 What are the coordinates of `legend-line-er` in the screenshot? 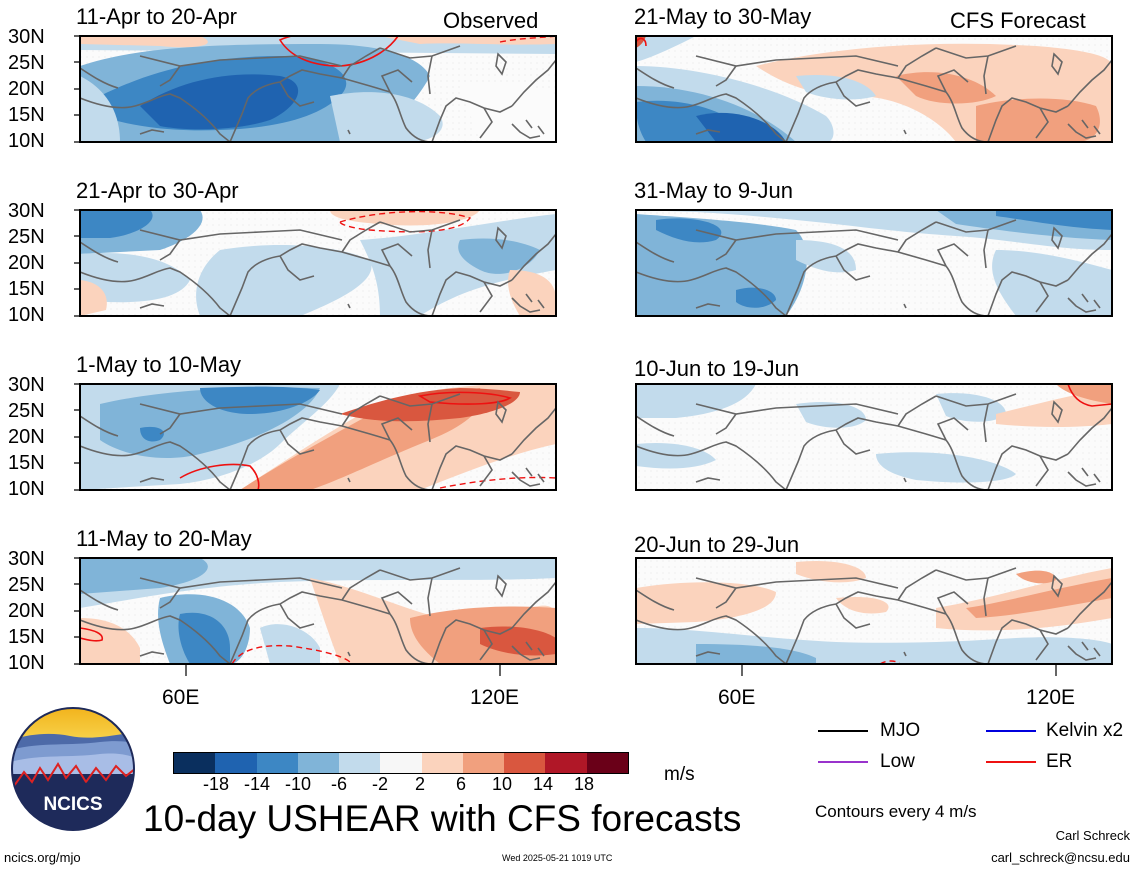 It's located at (1011, 762).